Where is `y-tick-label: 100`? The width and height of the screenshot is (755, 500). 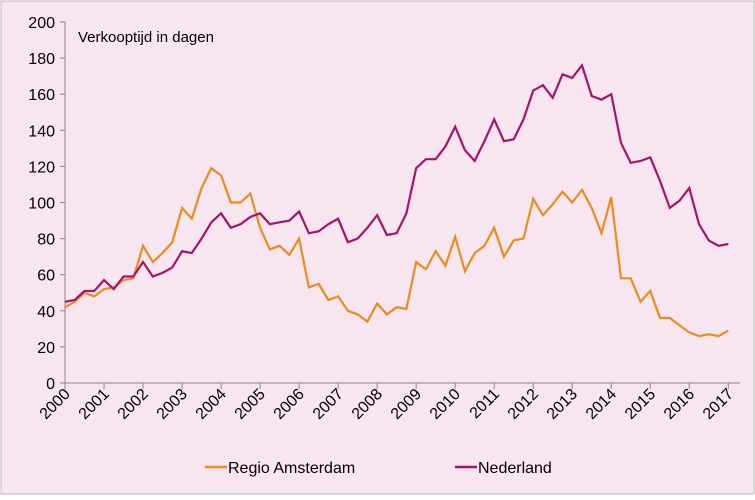
y-tick-label: 100 is located at coordinates (41, 204).